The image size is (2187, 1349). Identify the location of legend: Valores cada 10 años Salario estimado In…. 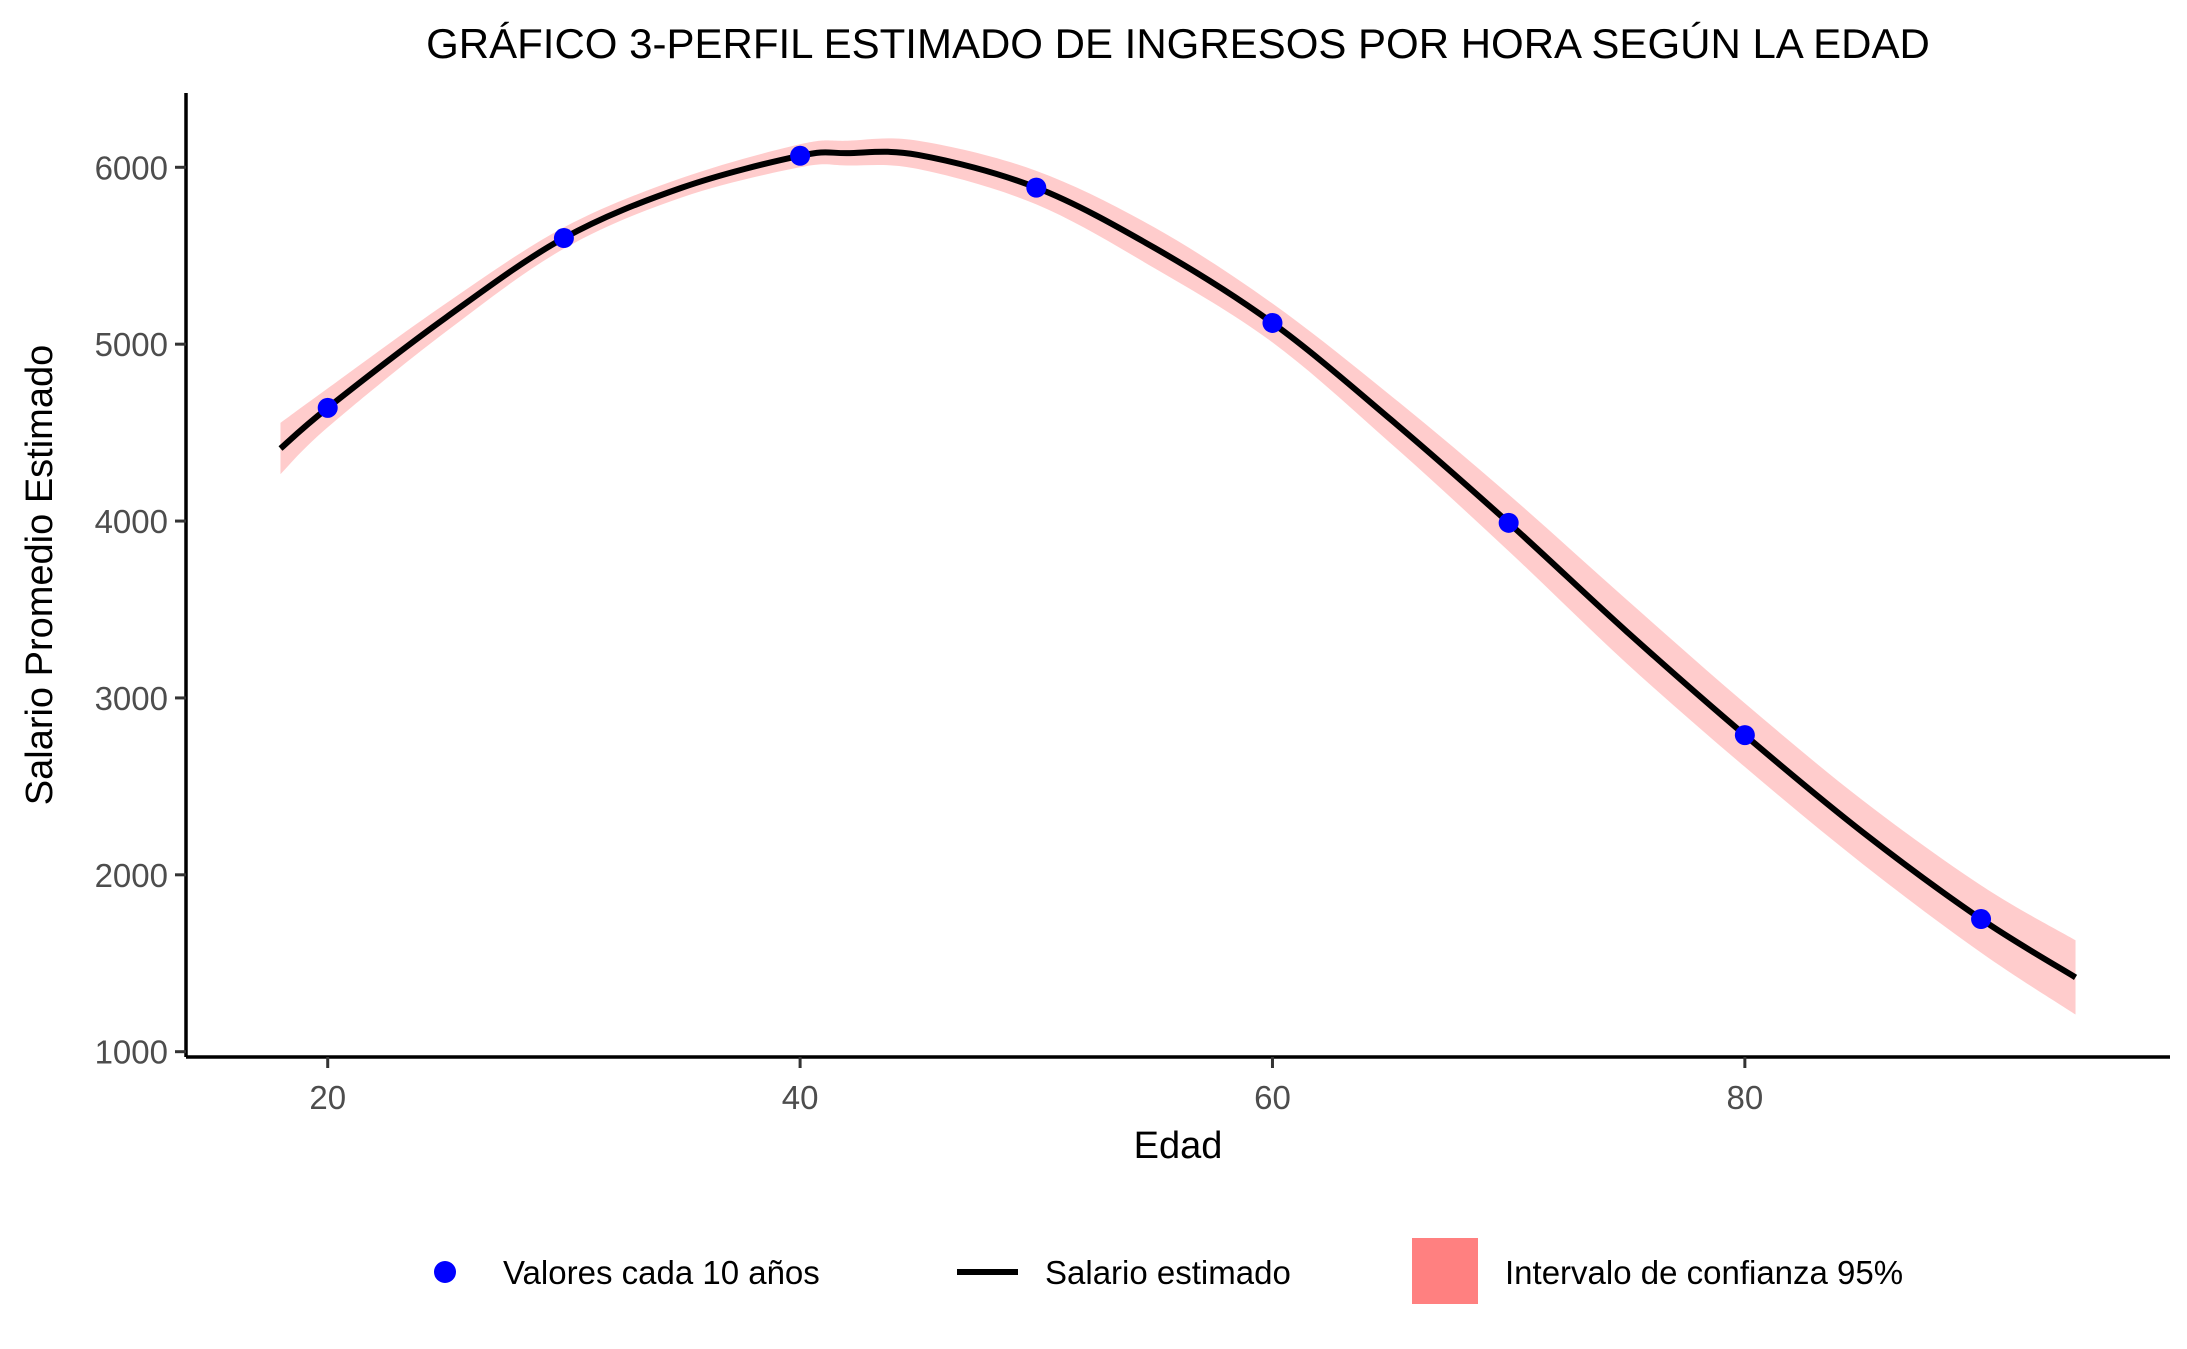
(1168, 1271).